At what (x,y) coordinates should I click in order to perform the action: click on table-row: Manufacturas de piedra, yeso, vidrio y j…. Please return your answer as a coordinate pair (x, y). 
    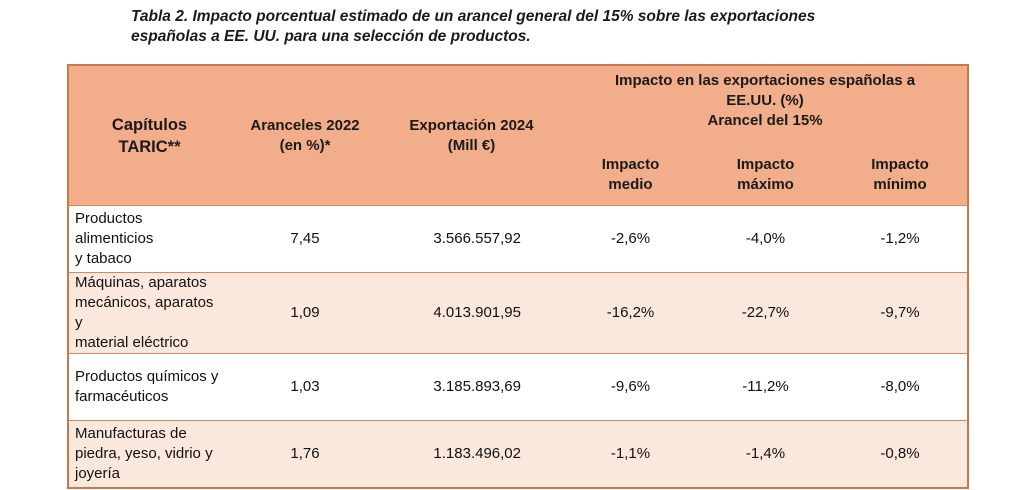
    Looking at the image, I should click on (518, 454).